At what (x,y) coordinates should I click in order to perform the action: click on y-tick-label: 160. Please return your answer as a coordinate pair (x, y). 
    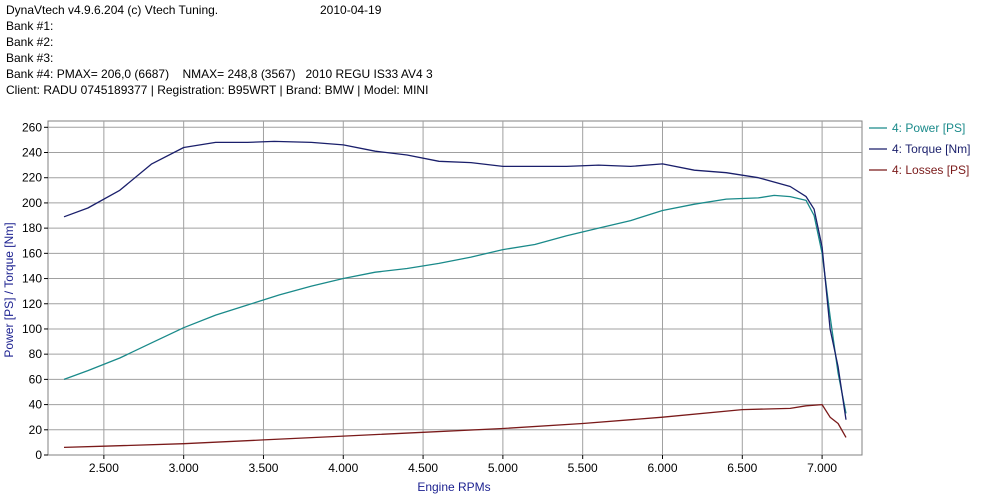
    Looking at the image, I should click on (32, 253).